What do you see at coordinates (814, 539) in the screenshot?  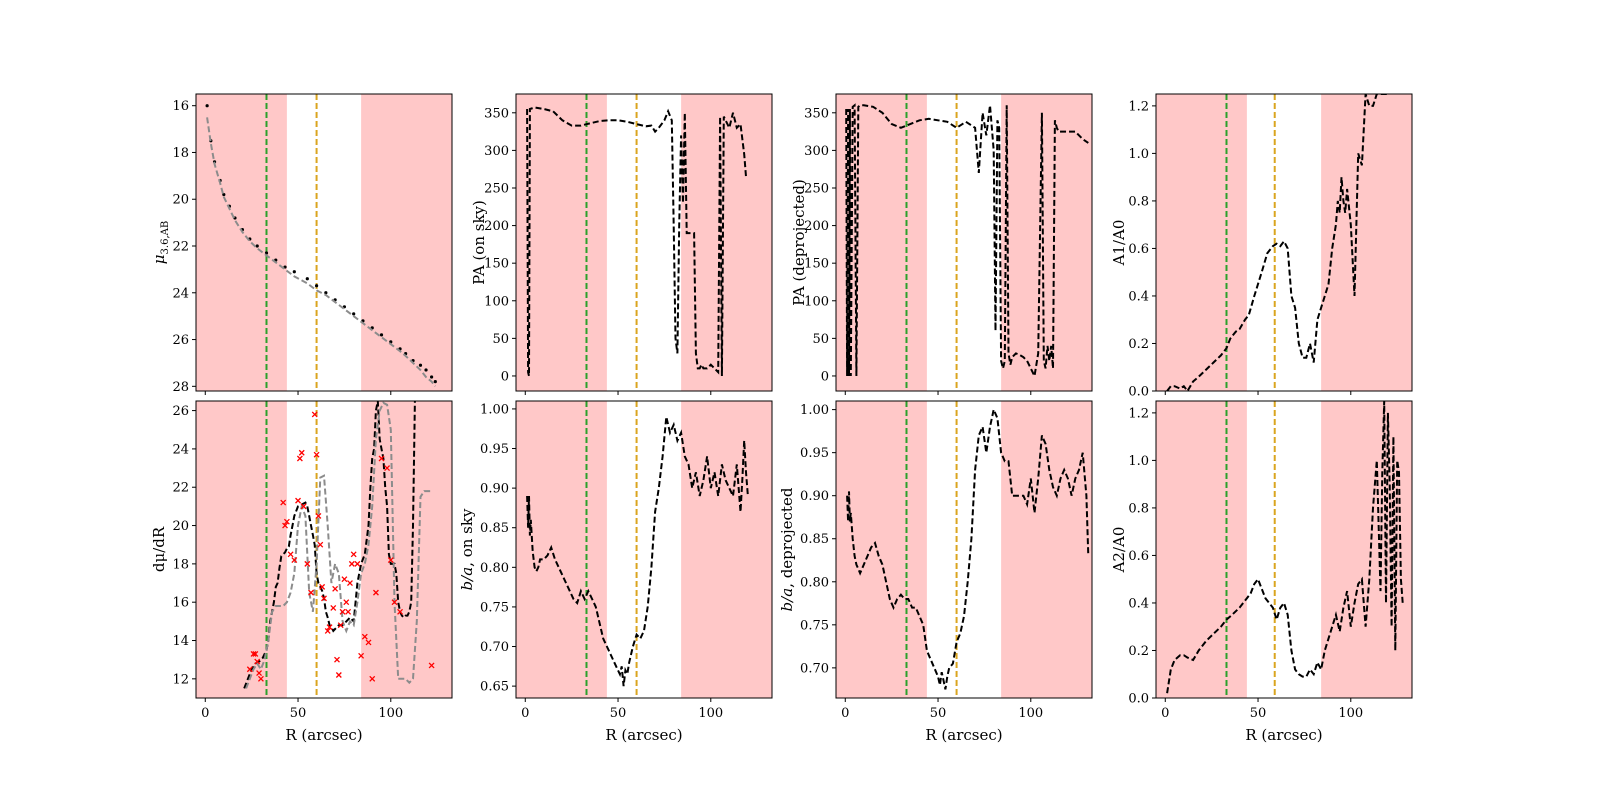 I see `y-tick-label: 0.85` at bounding box center [814, 539].